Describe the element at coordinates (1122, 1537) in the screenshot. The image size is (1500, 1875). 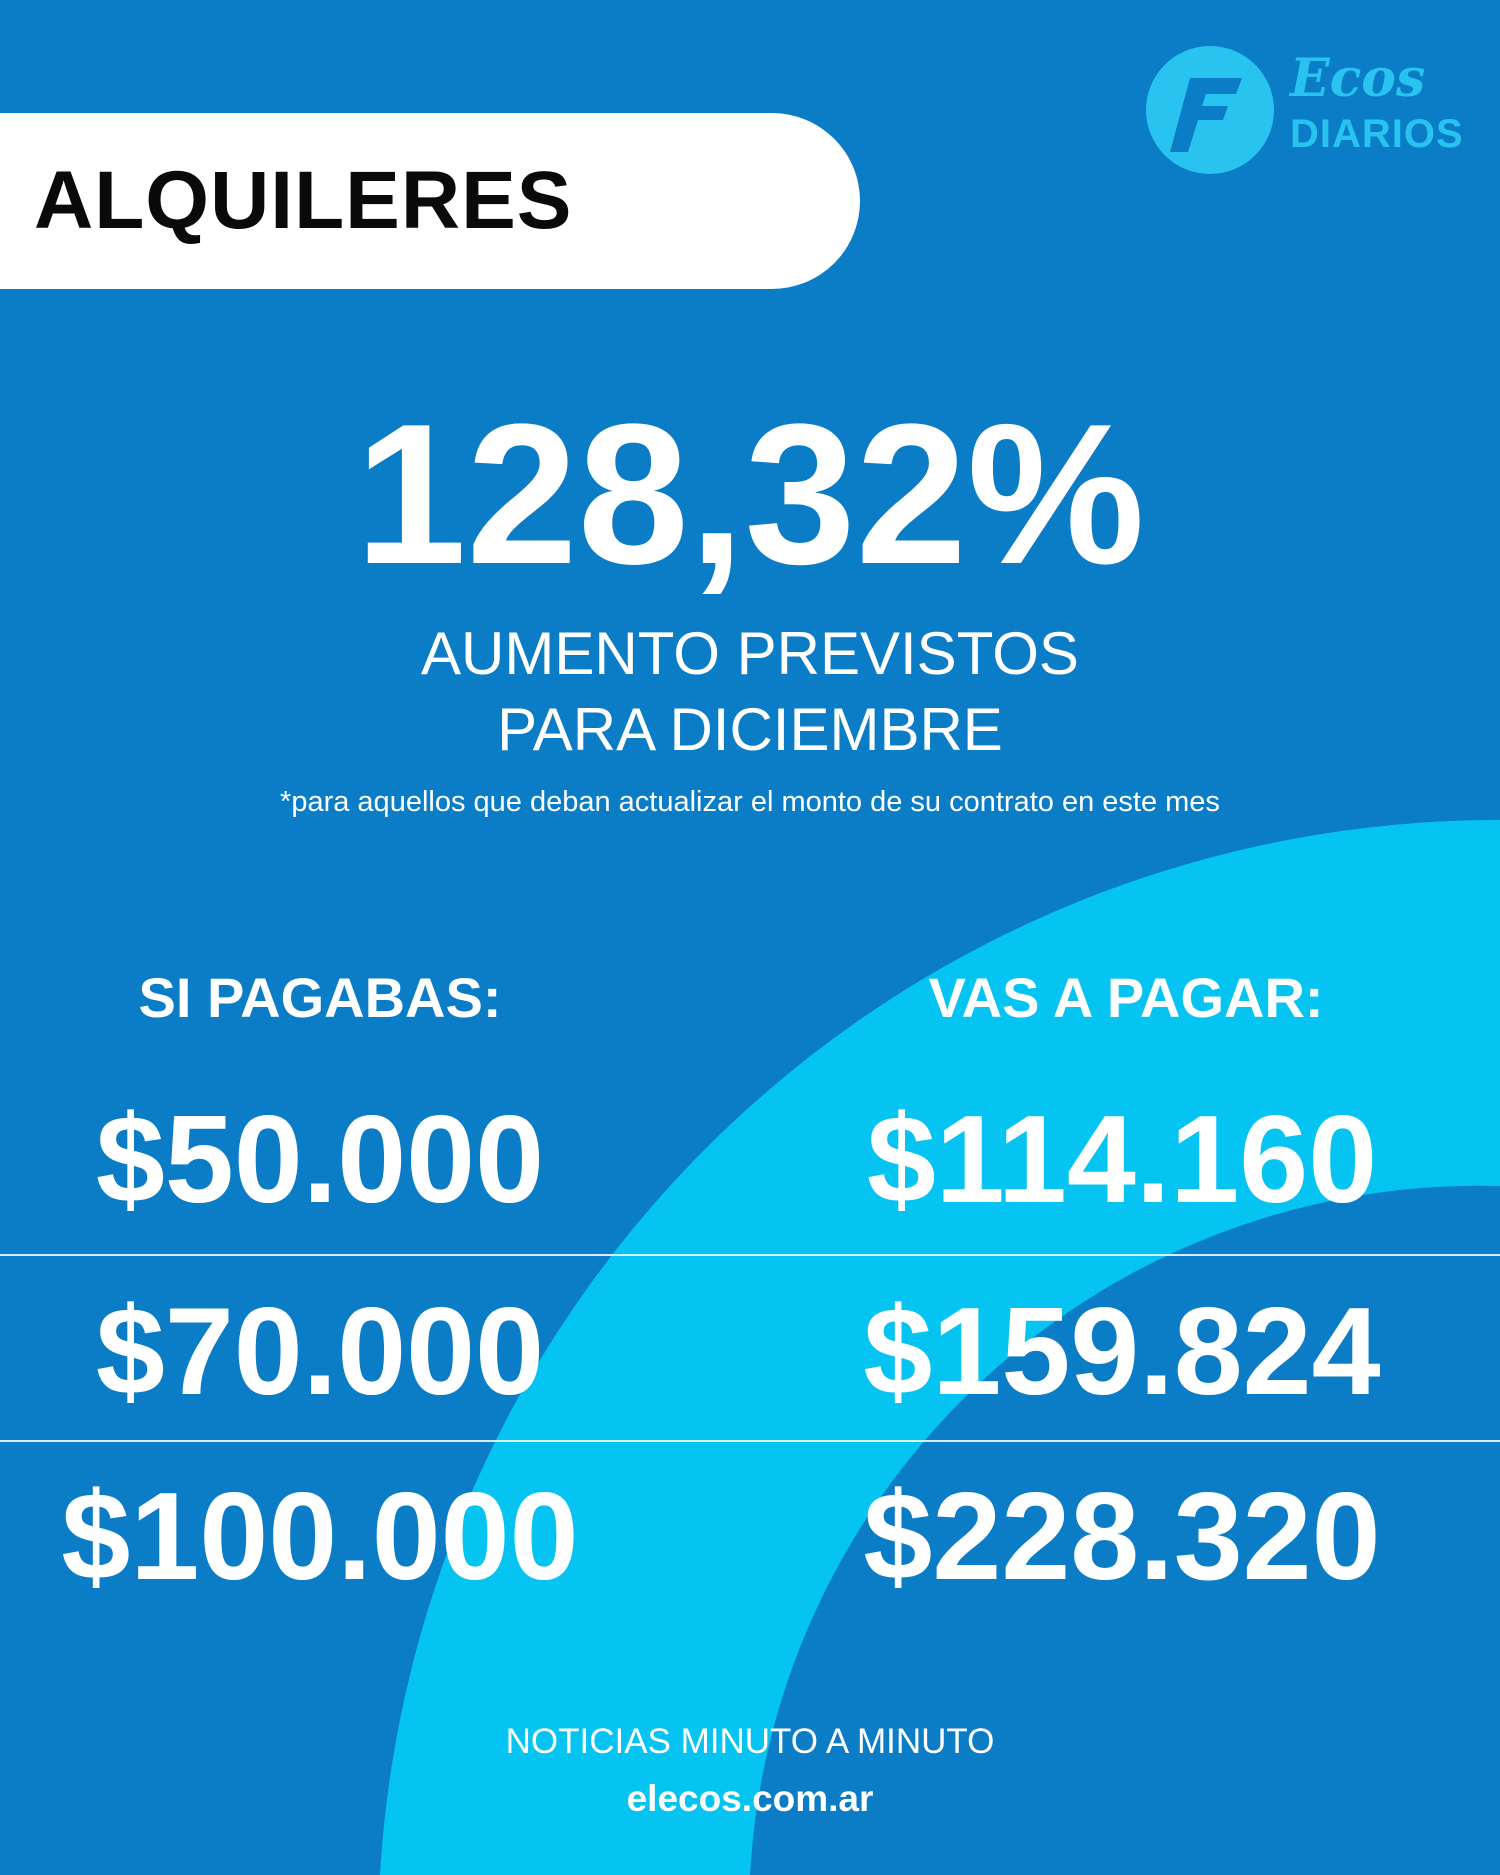
I see `amount-after-3: $228.320` at that location.